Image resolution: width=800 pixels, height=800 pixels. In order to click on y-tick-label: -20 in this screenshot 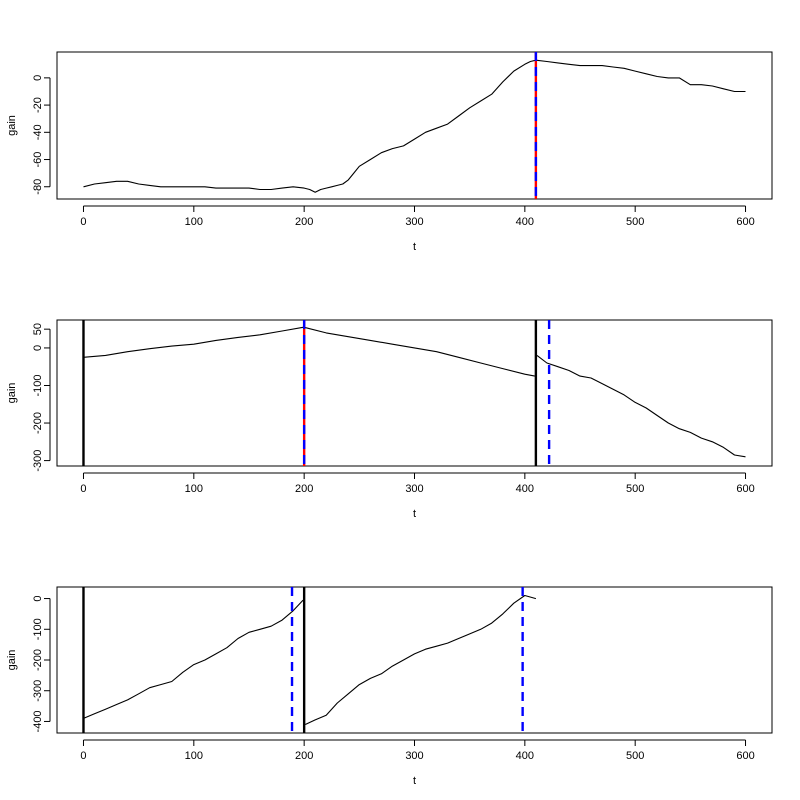, I will do `click(38, 105)`.